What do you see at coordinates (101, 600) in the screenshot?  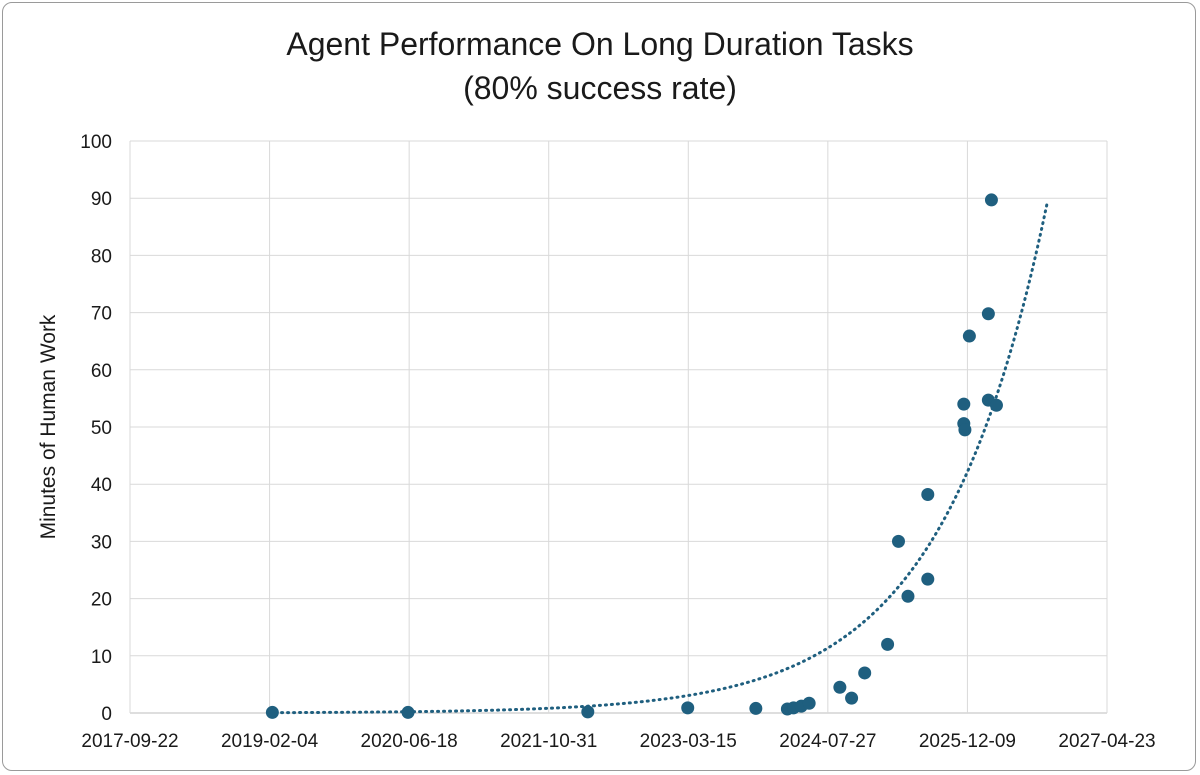 I see `y-tick-label: 20` at bounding box center [101, 600].